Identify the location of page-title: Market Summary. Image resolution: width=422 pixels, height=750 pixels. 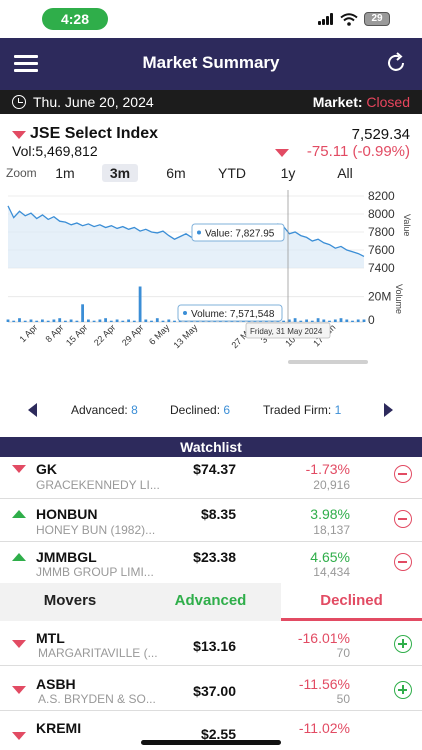
(211, 62).